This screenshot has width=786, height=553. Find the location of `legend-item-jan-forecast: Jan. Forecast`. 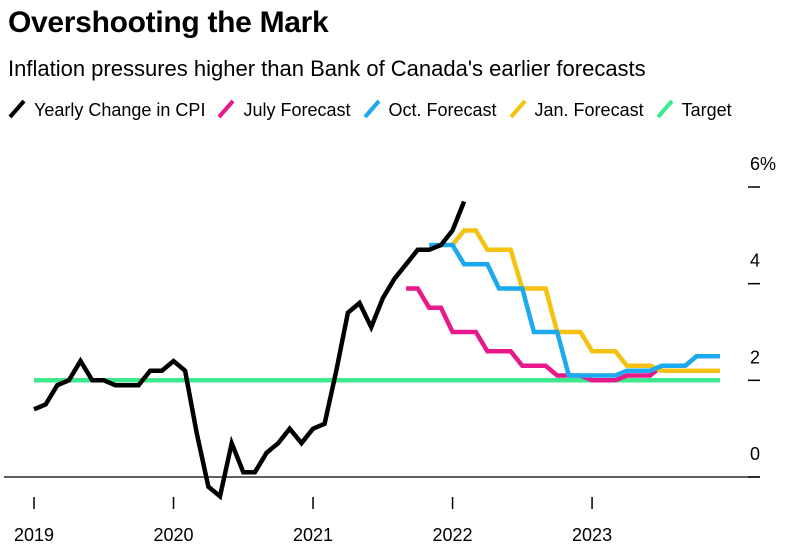

legend-item-jan-forecast: Jan. Forecast is located at coordinates (576, 110).